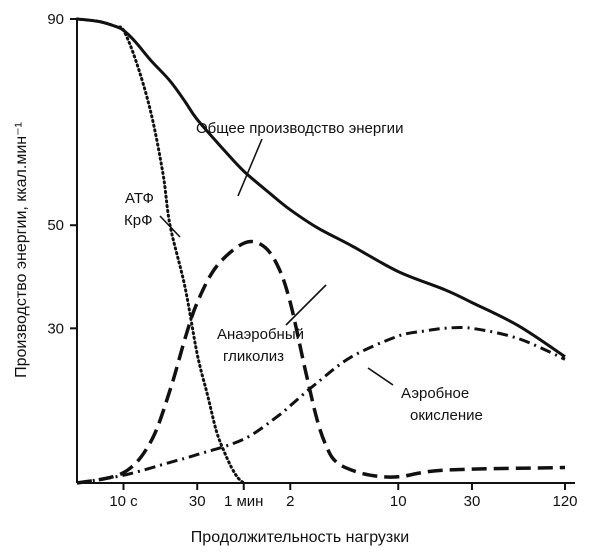 This screenshot has height=556, width=600. Describe the element at coordinates (290, 501) in the screenshot. I see `x-tick-label: 2` at that location.